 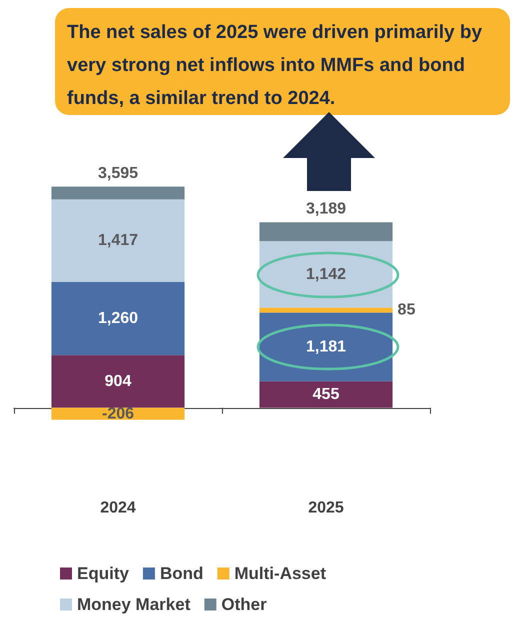 What do you see at coordinates (280, 573) in the screenshot?
I see `legend-label: Multi-Asset` at bounding box center [280, 573].